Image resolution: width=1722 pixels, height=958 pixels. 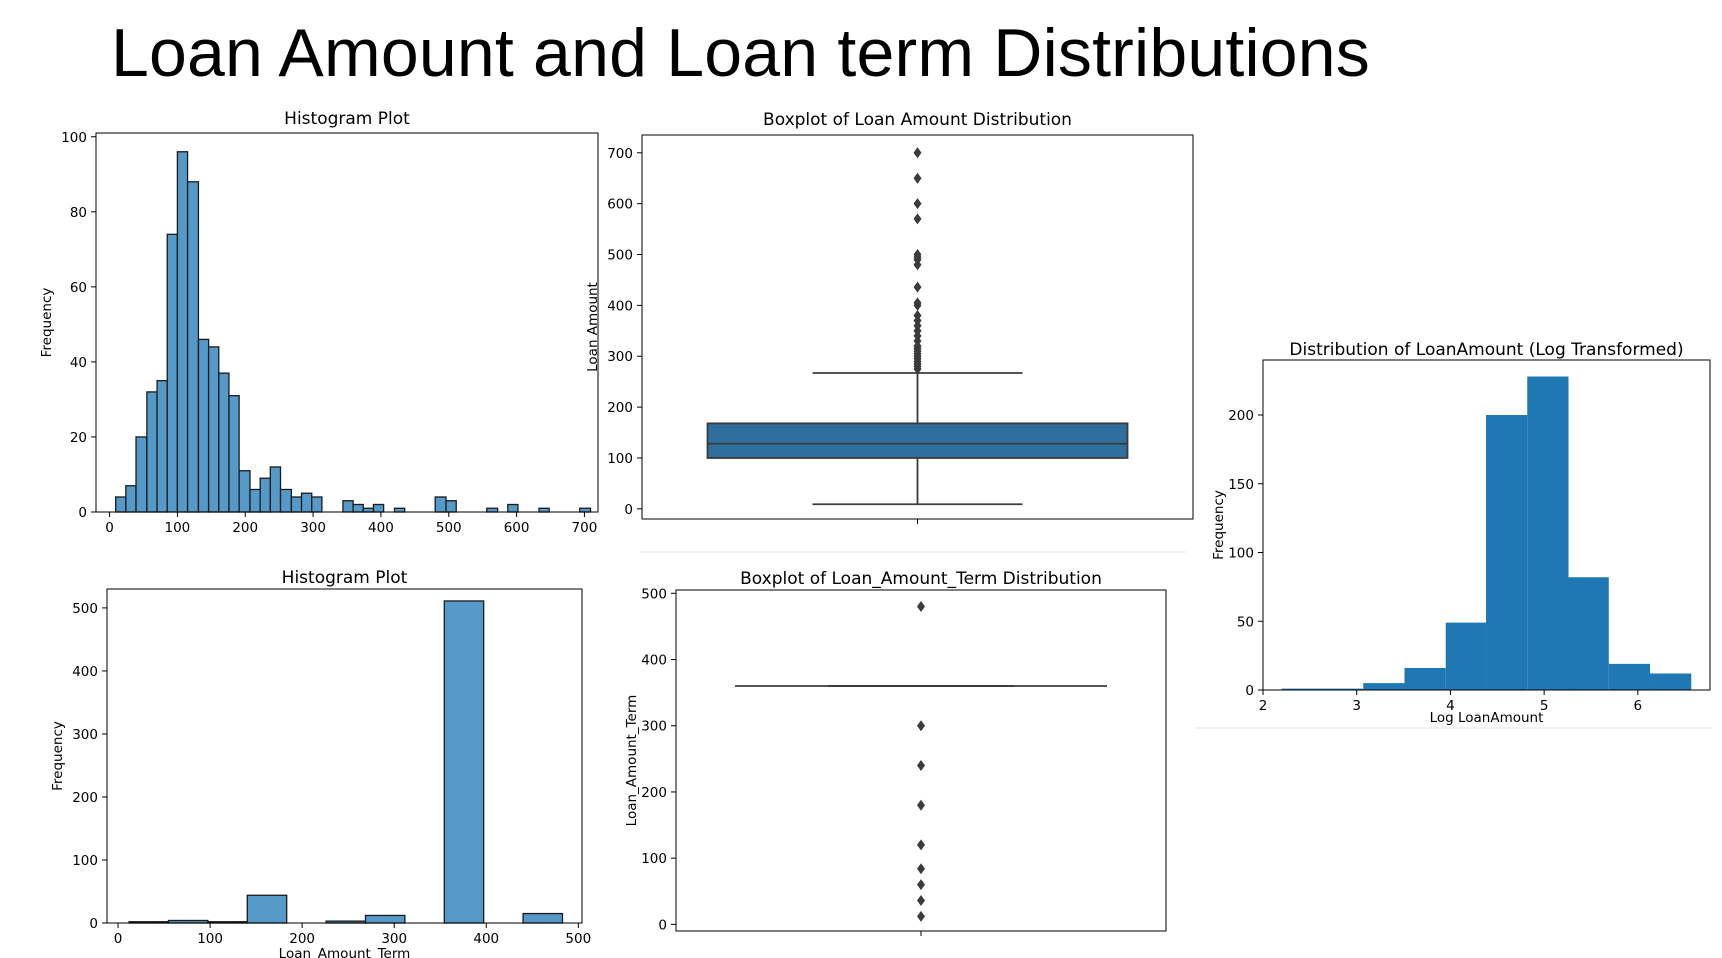 I want to click on x-tick-label: 6, so click(x=1638, y=706).